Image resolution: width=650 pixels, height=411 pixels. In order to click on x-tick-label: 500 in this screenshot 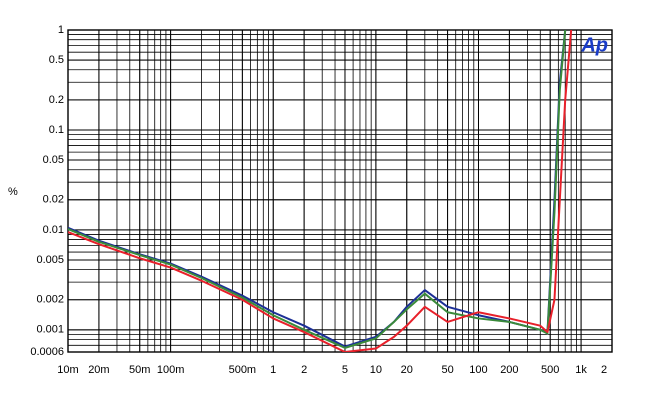, I will do `click(550, 370)`.